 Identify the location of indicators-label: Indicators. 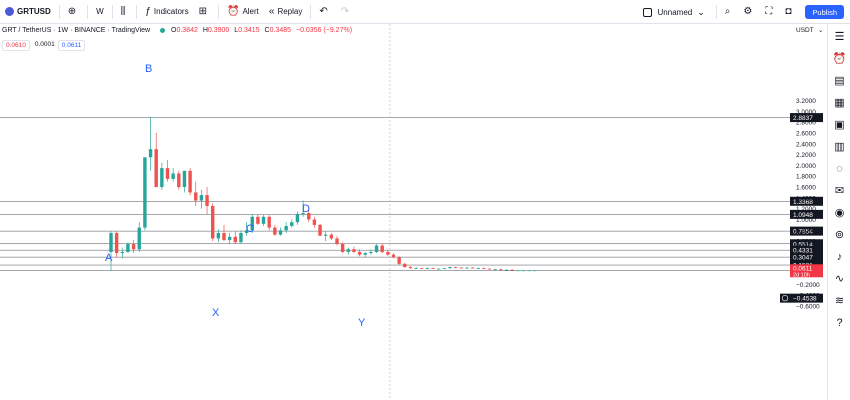
(171, 11).